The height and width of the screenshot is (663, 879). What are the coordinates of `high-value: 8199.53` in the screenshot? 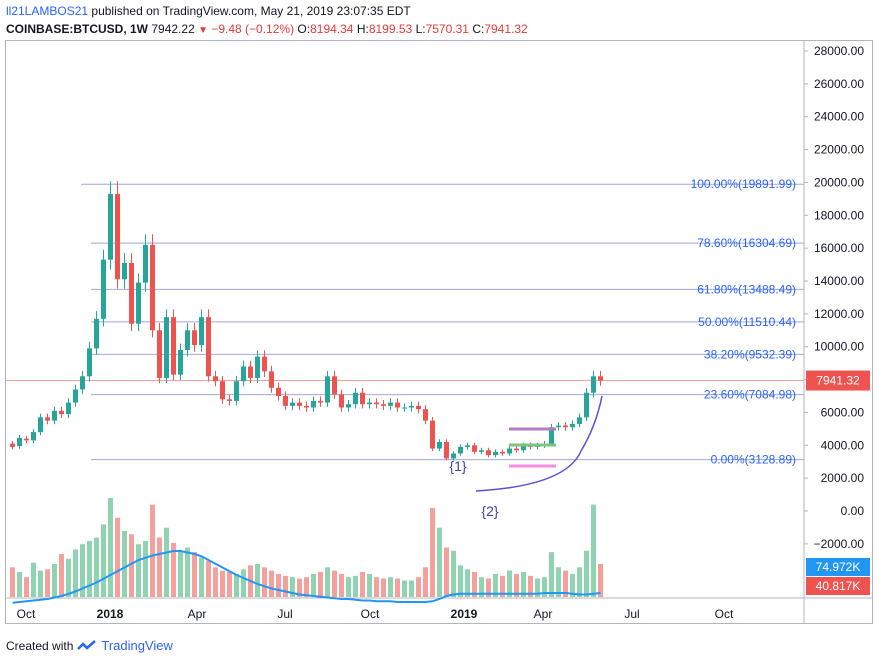 It's located at (390, 29).